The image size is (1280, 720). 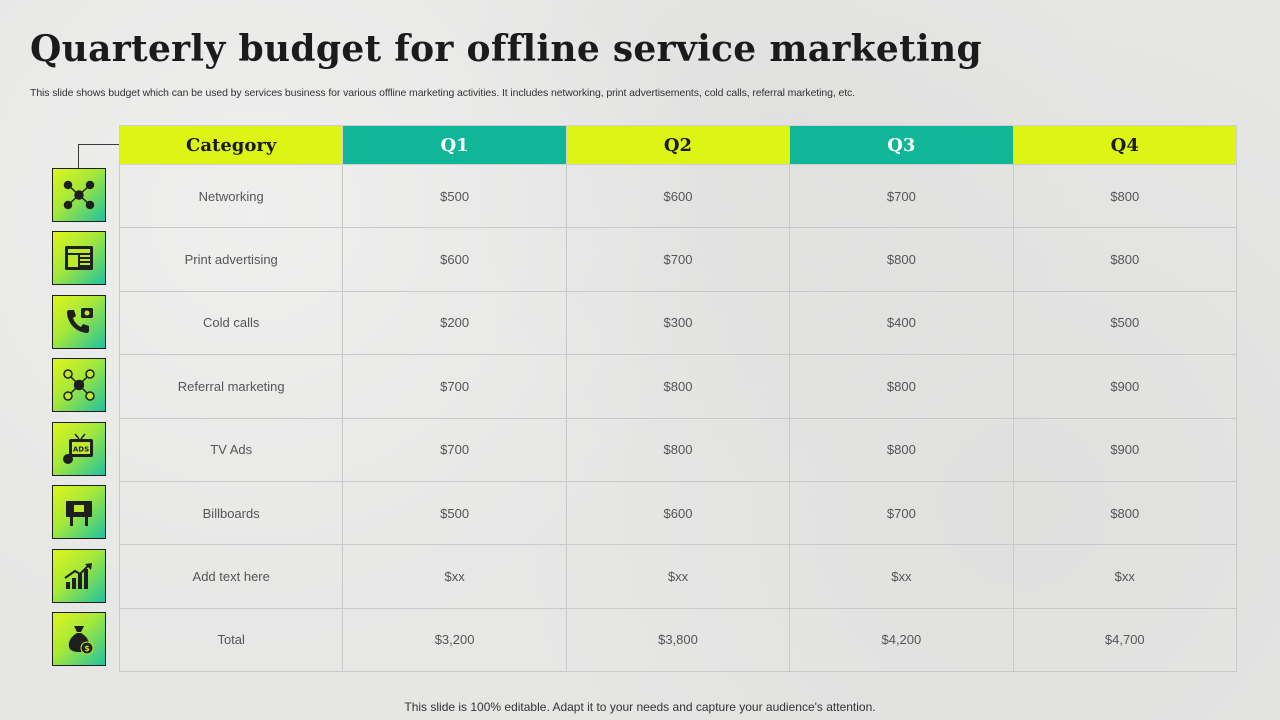 I want to click on growth-chart-icon, so click(x=79, y=576).